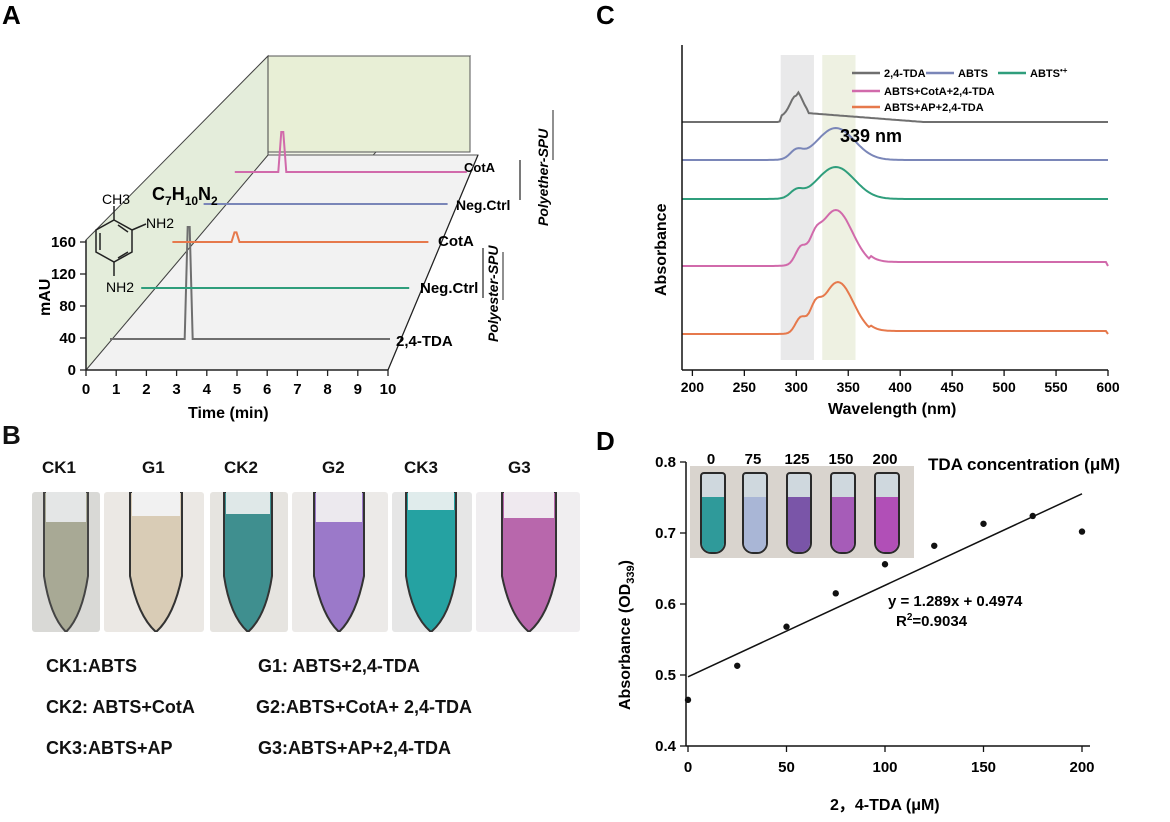 The height and width of the screenshot is (822, 1170). Describe the element at coordinates (121, 241) in the screenshot. I see `toluene-diamine-structure` at that location.